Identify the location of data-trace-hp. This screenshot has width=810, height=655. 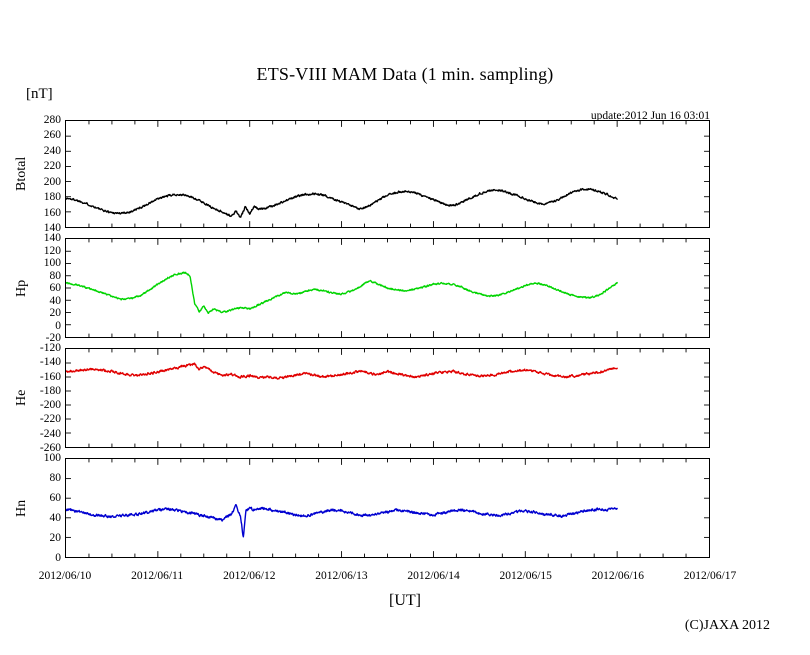
(342, 292).